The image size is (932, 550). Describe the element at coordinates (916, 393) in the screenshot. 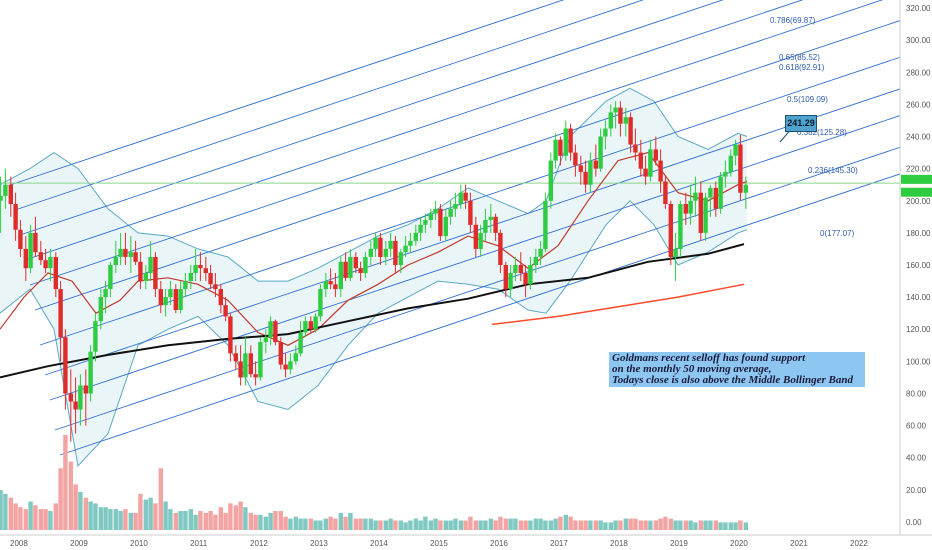

I see `y-tick-label: 80.00` at that location.